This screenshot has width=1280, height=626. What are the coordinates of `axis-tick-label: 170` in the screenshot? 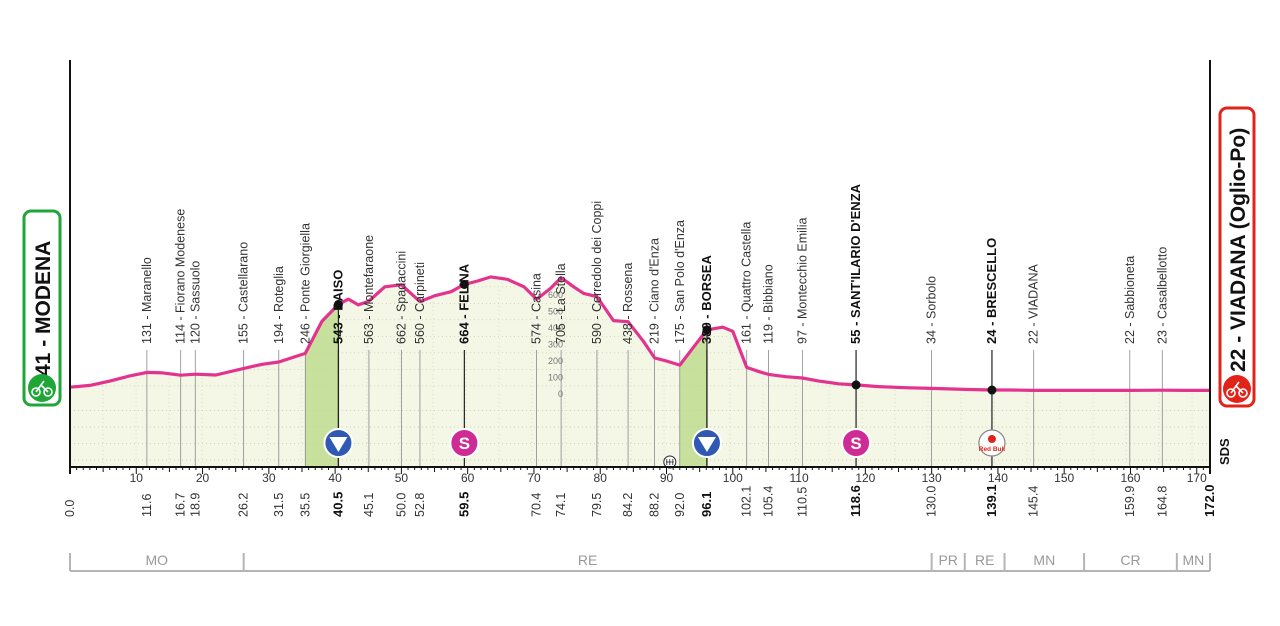 It's located at (1197, 478).